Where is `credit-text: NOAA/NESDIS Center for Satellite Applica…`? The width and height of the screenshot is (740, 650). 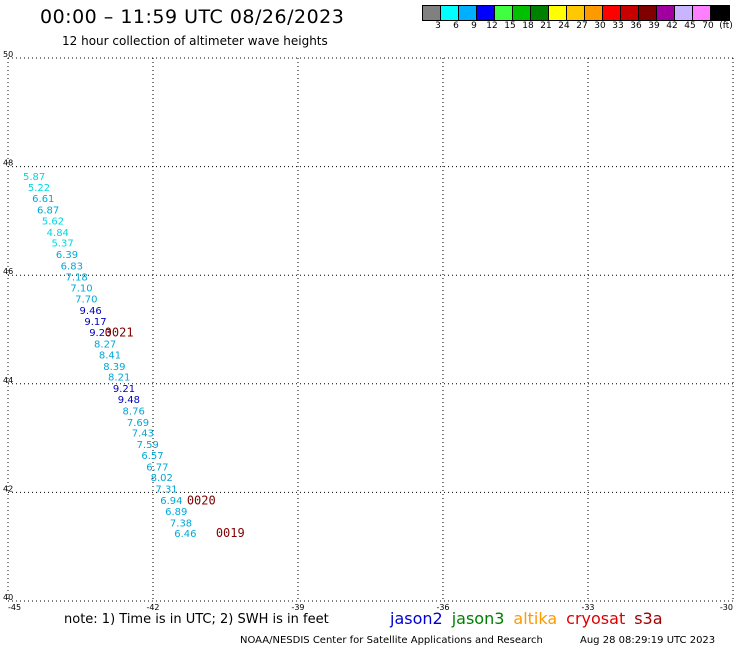 credit-text: NOAA/NESDIS Center for Satellite Applica… is located at coordinates (391, 640).